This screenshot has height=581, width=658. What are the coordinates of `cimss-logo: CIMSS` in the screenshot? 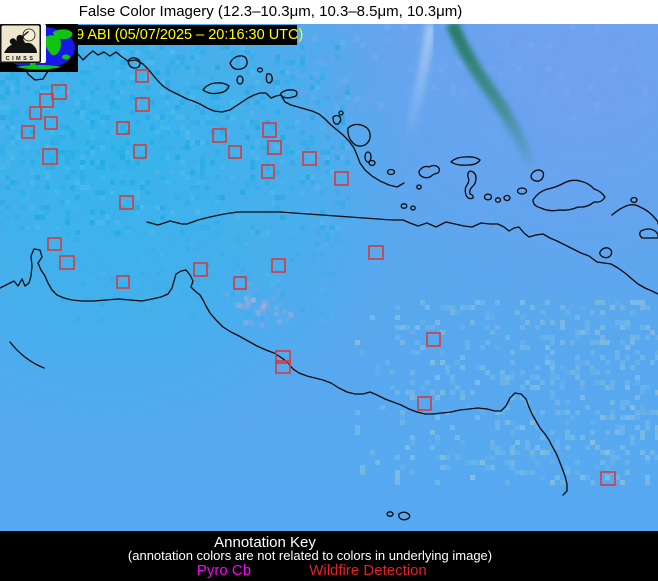 It's located at (20, 43).